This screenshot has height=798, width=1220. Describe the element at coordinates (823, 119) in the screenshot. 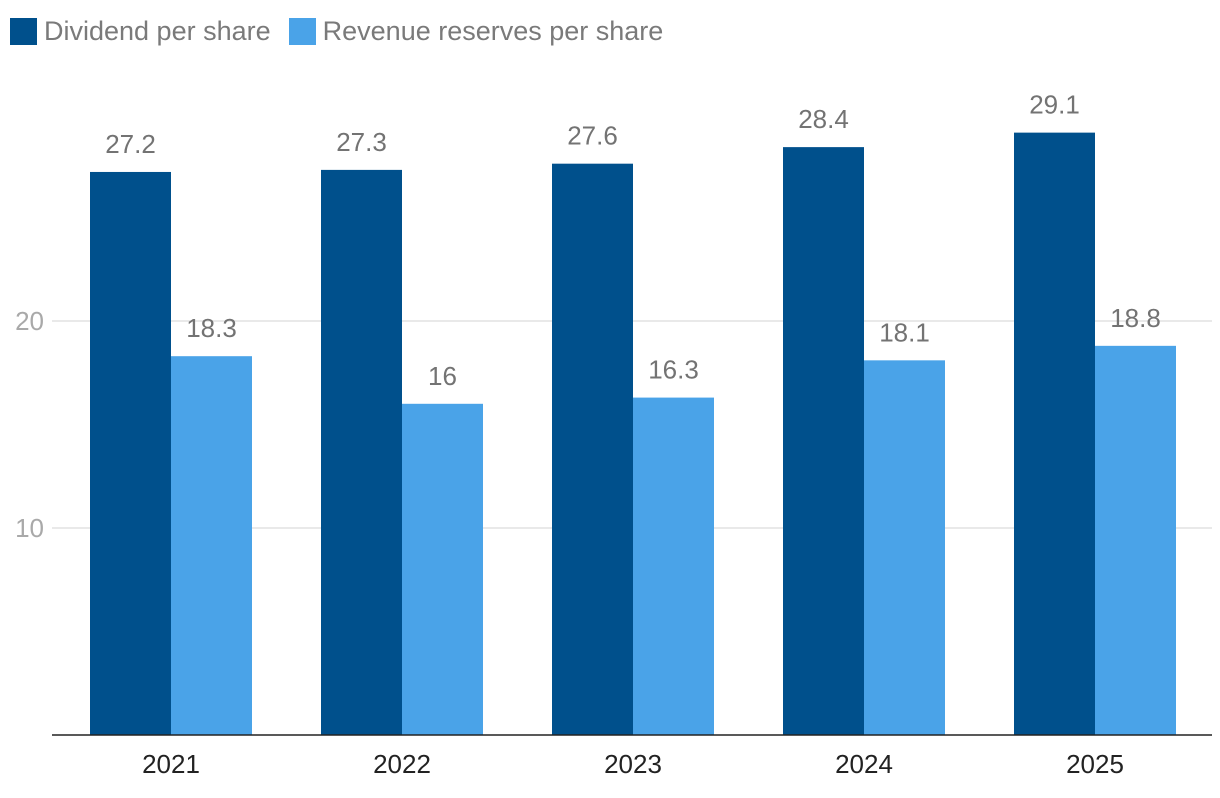

I see `data-label-dividend-2024: 28.4` at that location.